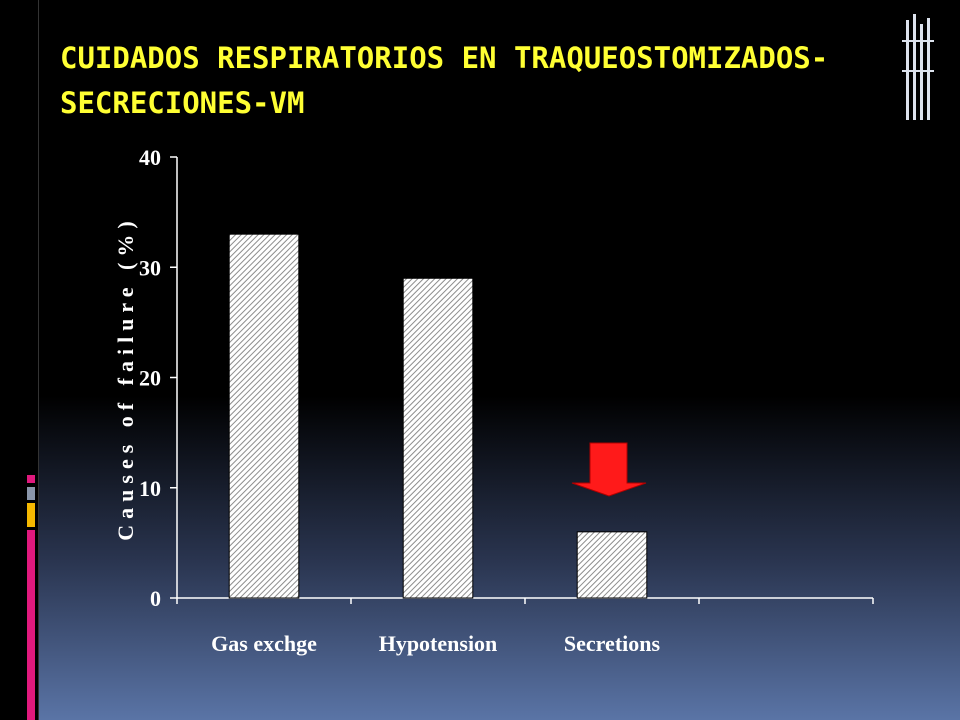 The height and width of the screenshot is (720, 960). What do you see at coordinates (38, 360) in the screenshot?
I see `left-border` at bounding box center [38, 360].